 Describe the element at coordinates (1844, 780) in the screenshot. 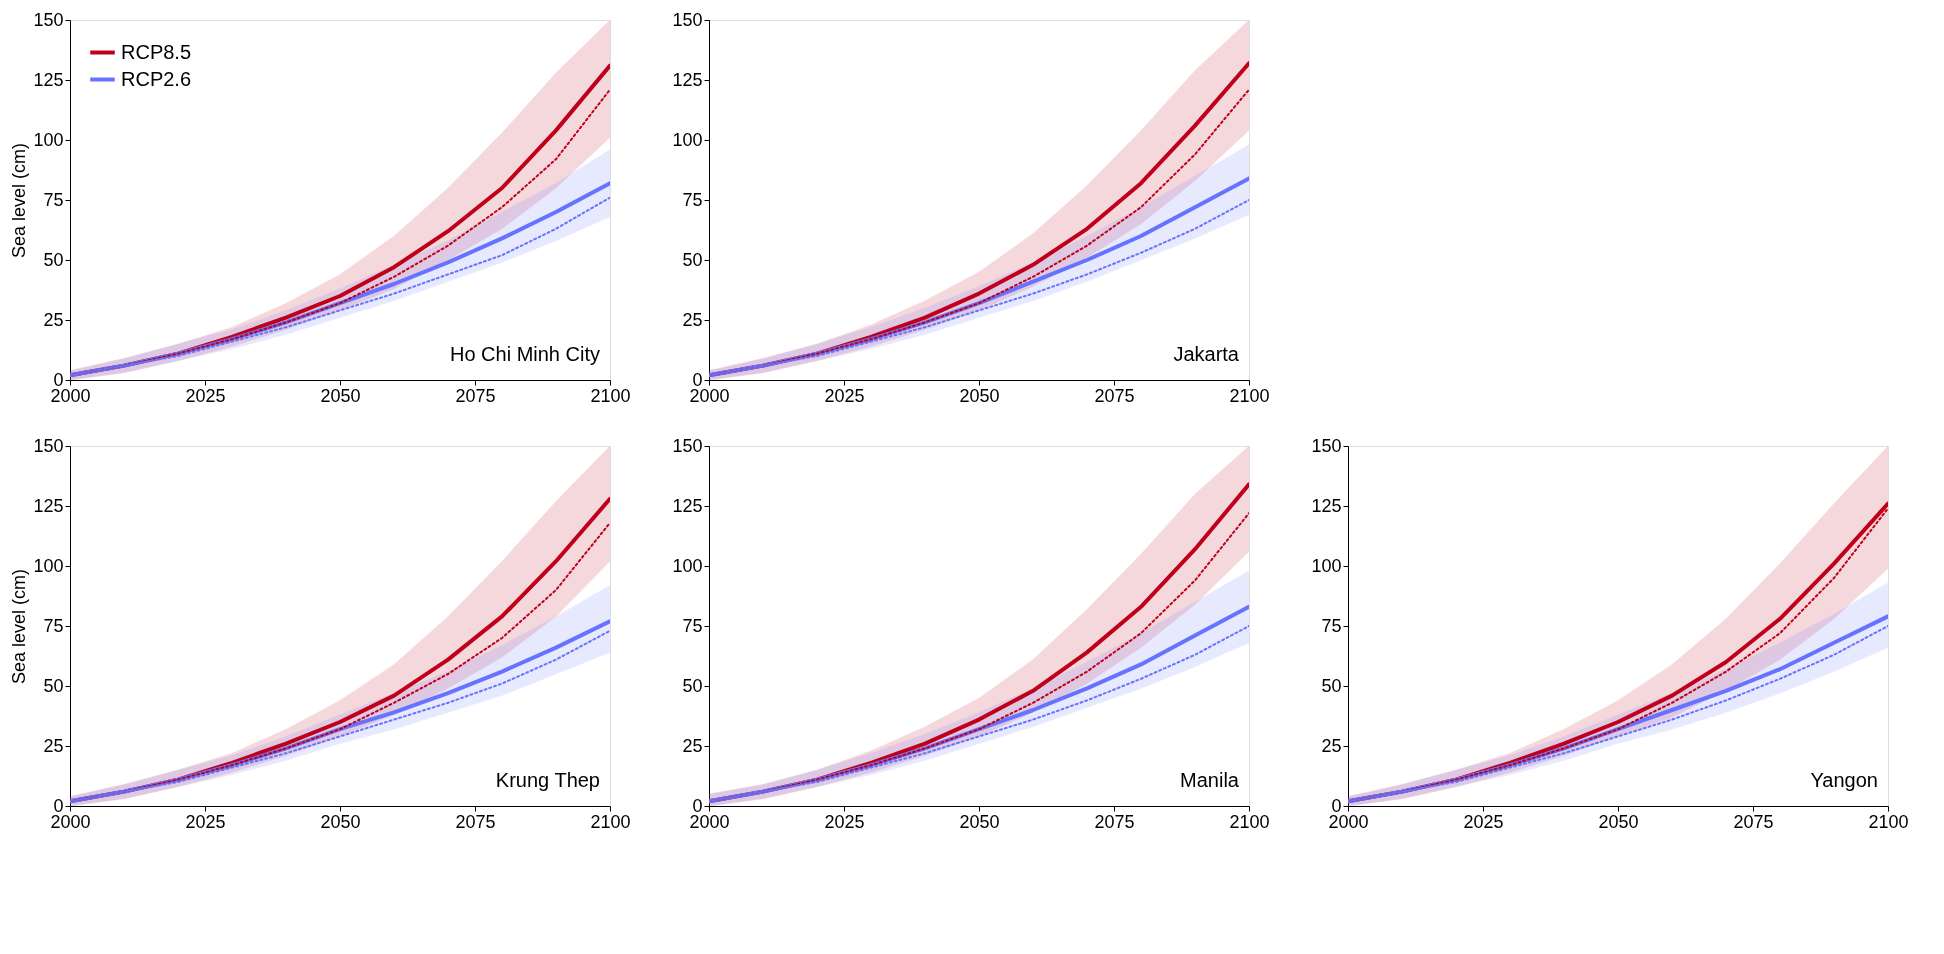

I see `annotation: Yangon` at that location.